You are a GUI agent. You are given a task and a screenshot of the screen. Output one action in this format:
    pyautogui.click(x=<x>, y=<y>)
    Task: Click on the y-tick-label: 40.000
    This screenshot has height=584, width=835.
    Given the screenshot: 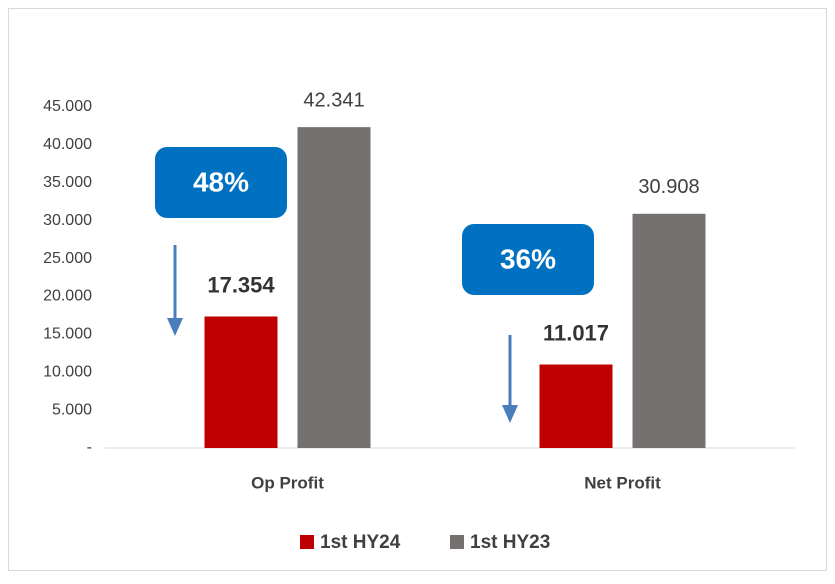 What is the action you would take?
    pyautogui.click(x=67, y=144)
    